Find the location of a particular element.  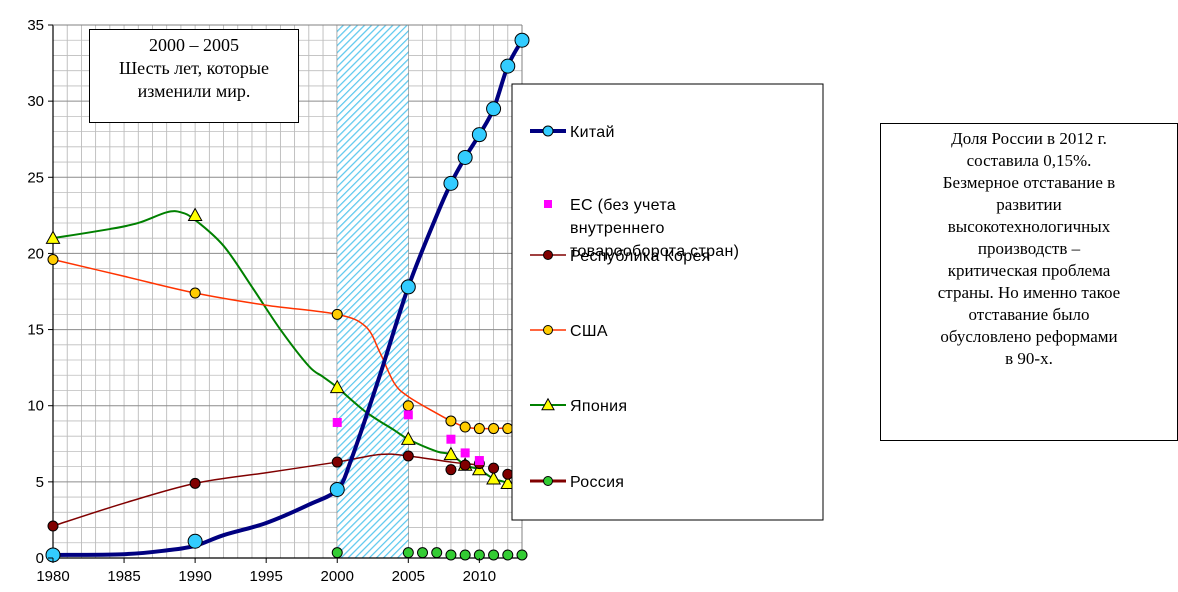

y-tick-label-35: 35 is located at coordinates (35, 25).